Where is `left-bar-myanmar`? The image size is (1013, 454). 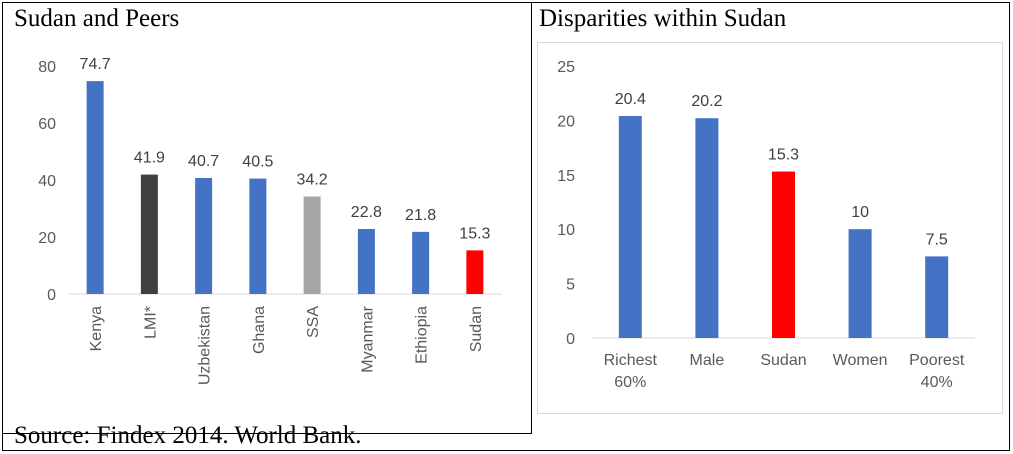
left-bar-myanmar is located at coordinates (366, 261).